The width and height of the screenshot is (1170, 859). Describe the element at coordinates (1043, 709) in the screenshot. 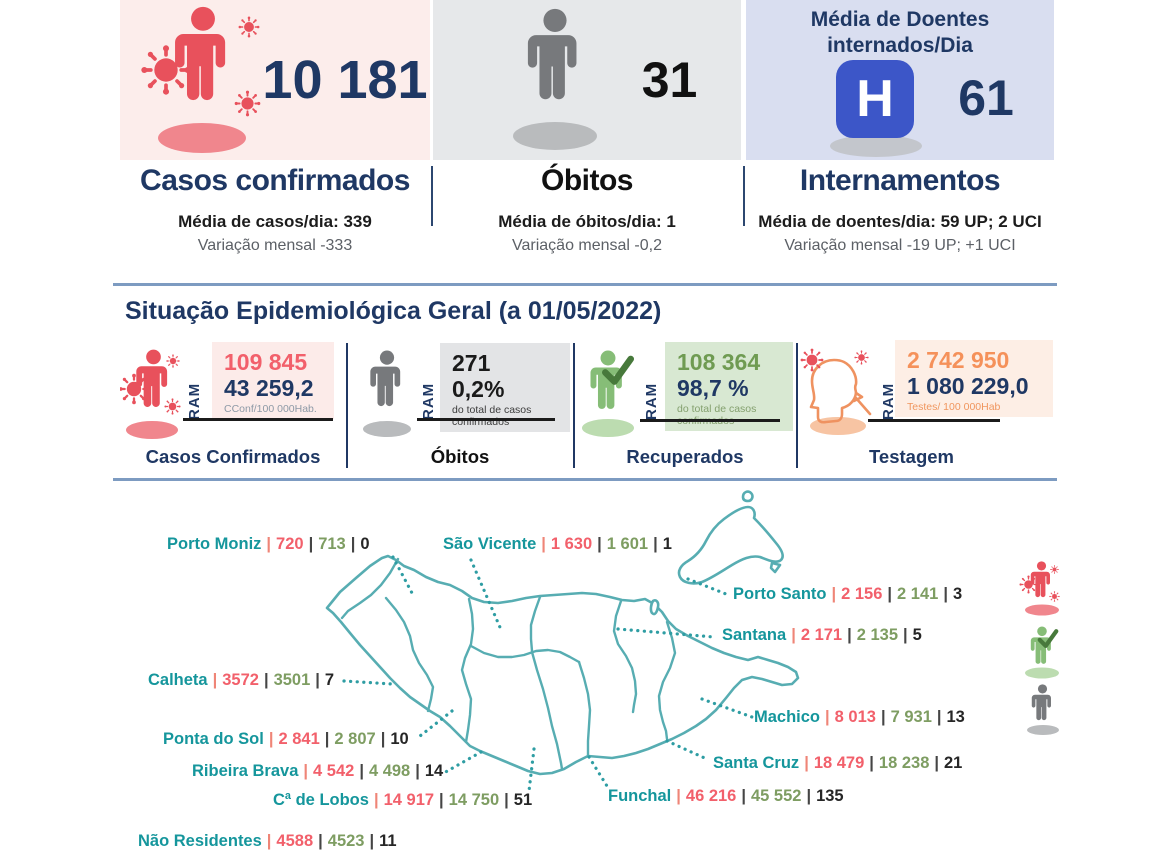

I see `legend-deaths-icon` at that location.